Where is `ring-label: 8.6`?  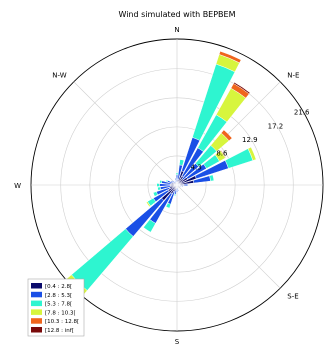
ring-label: 8.6 is located at coordinates (222, 154).